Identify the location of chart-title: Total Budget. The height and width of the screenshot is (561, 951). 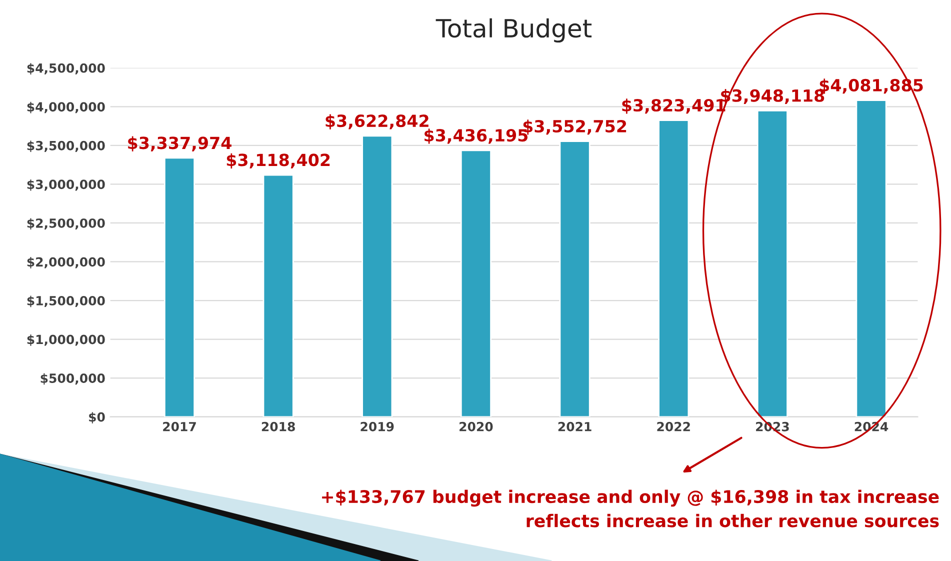
(514, 30).